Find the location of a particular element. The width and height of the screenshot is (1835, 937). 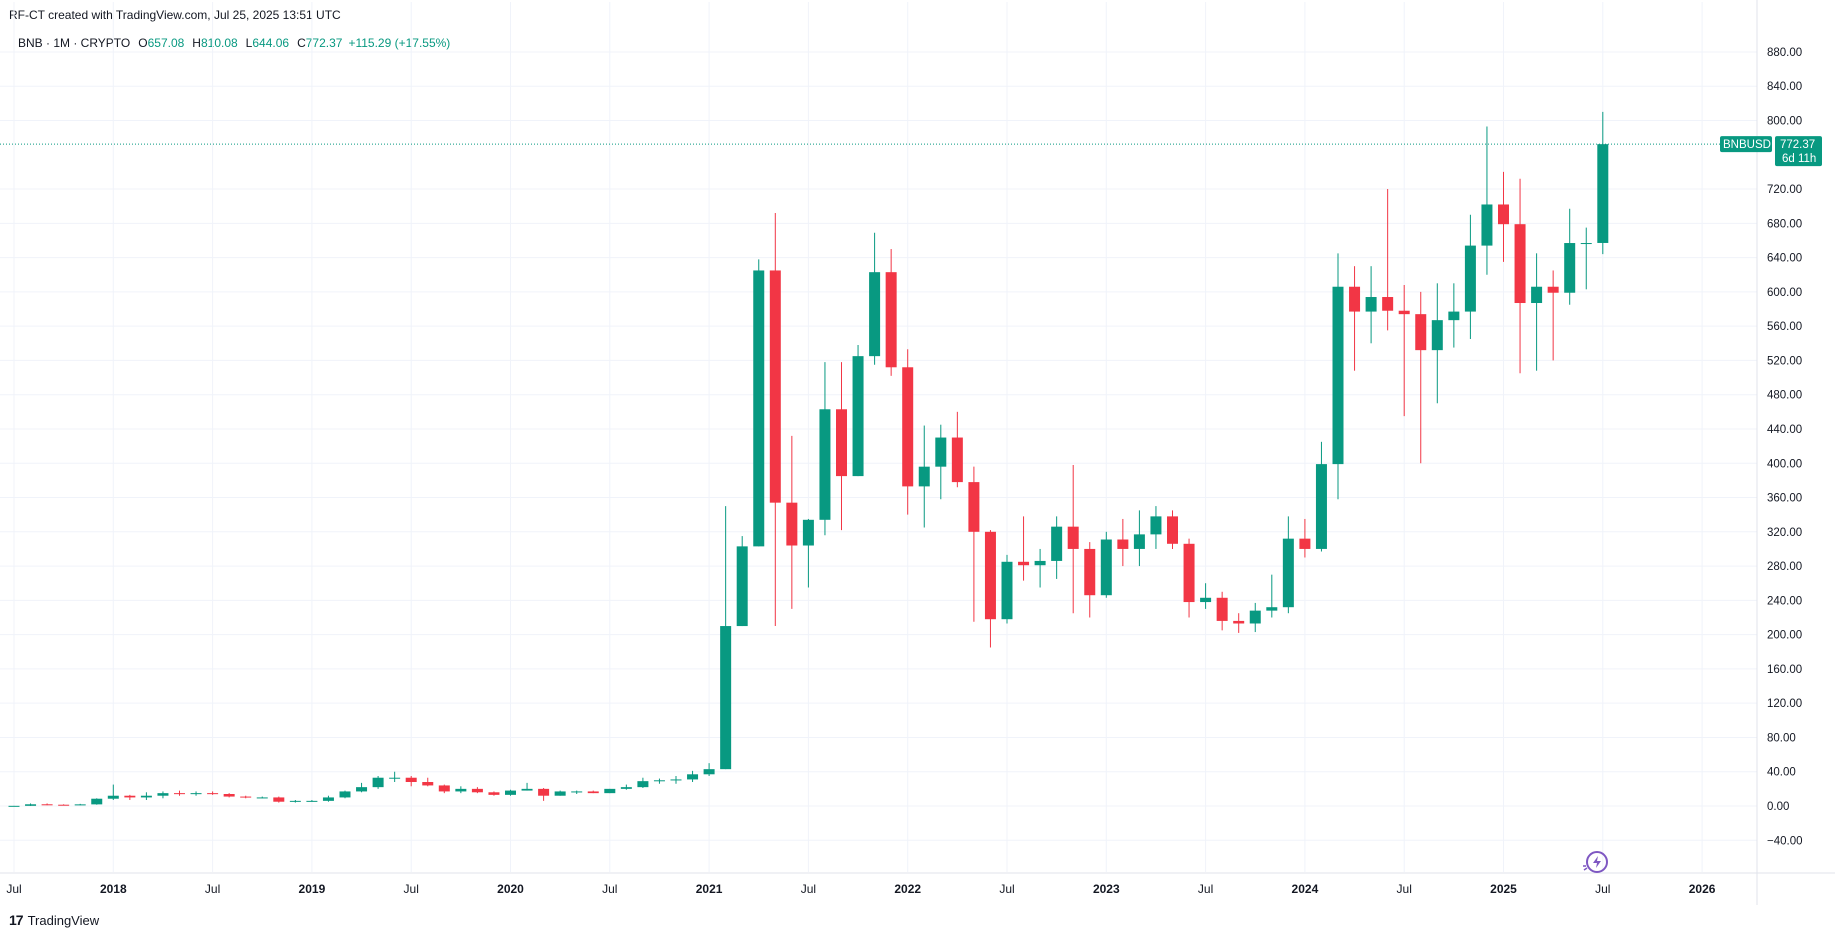

lightning-icon is located at coordinates (1595, 862).